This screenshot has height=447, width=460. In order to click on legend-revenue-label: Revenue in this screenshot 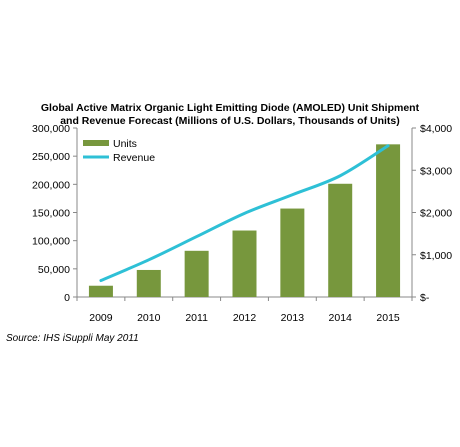, I will do `click(134, 158)`.